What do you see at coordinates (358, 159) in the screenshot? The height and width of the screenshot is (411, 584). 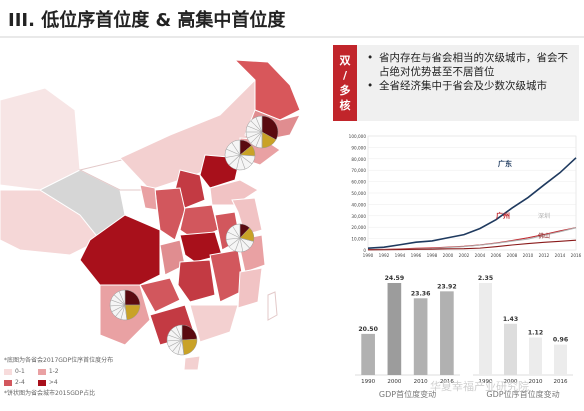 I see `line-chart-ytick: 80,000` at bounding box center [358, 159].